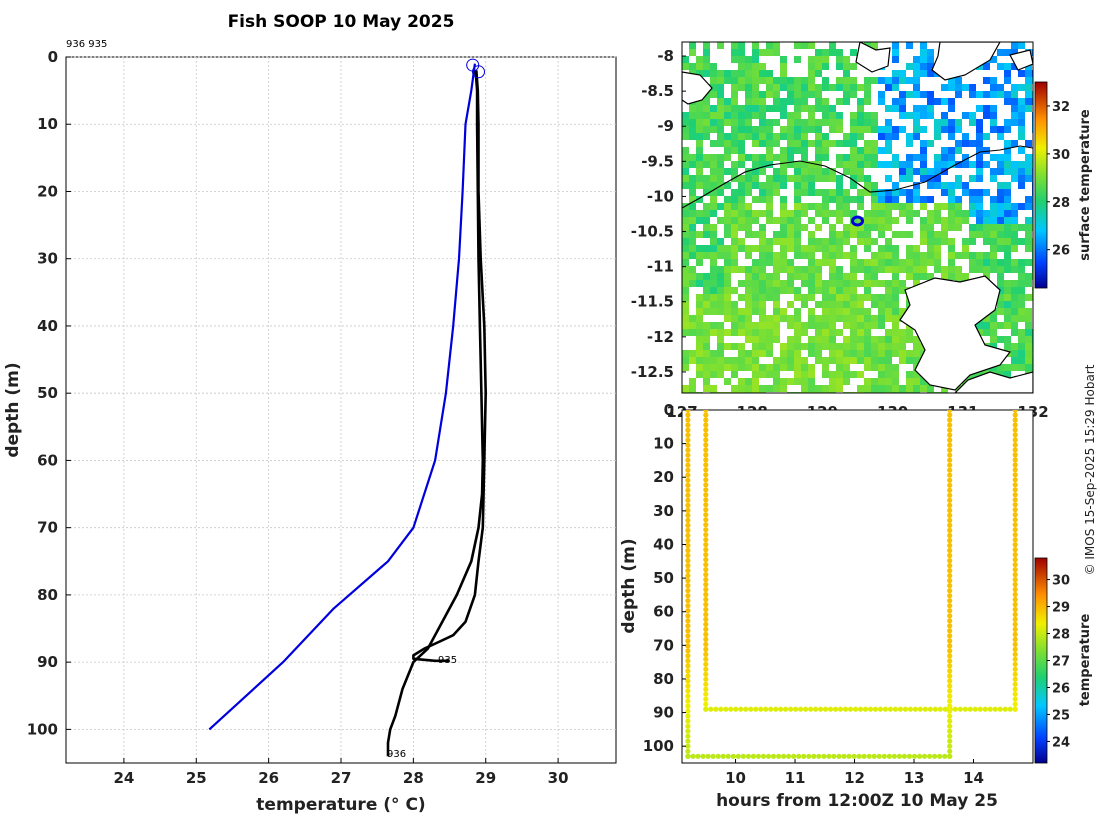 This screenshot has height=820, width=1100. What do you see at coordinates (86, 44) in the screenshot?
I see `profile-ids: 936 935` at bounding box center [86, 44].